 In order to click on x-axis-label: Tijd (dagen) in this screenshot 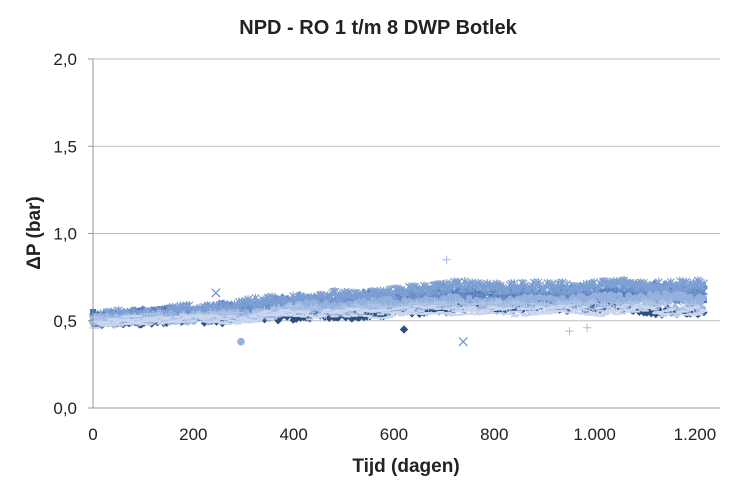, I will do `click(405, 466)`.